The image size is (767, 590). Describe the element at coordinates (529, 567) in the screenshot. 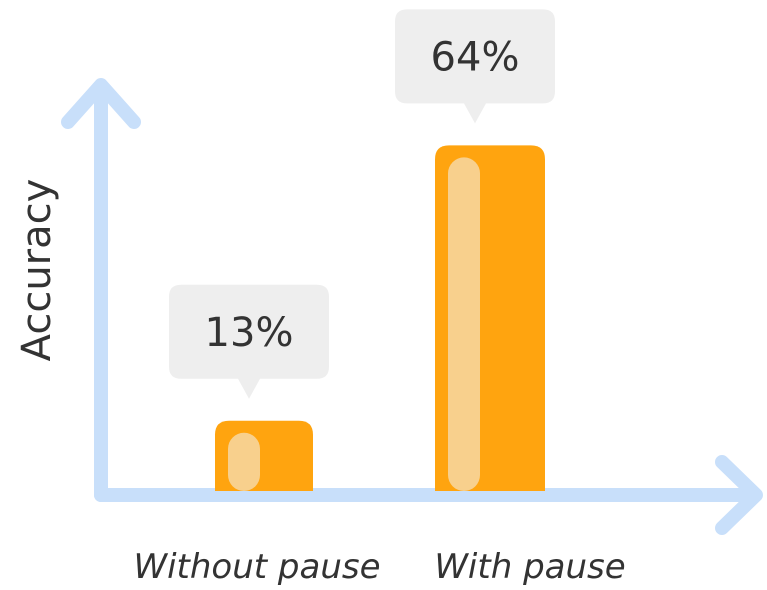

I see `x-tick-label-with-pause: With pause` at that location.